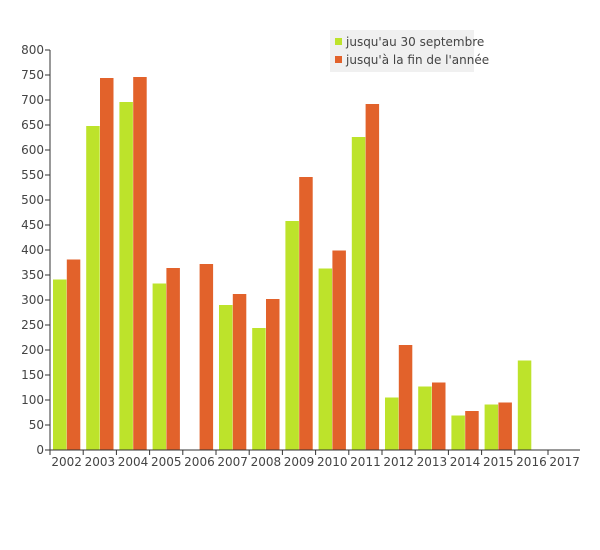 Image resolution: width=600 pixels, height=550 pixels. Describe the element at coordinates (32, 225) in the screenshot. I see `y-tick-label-450: 450` at that location.